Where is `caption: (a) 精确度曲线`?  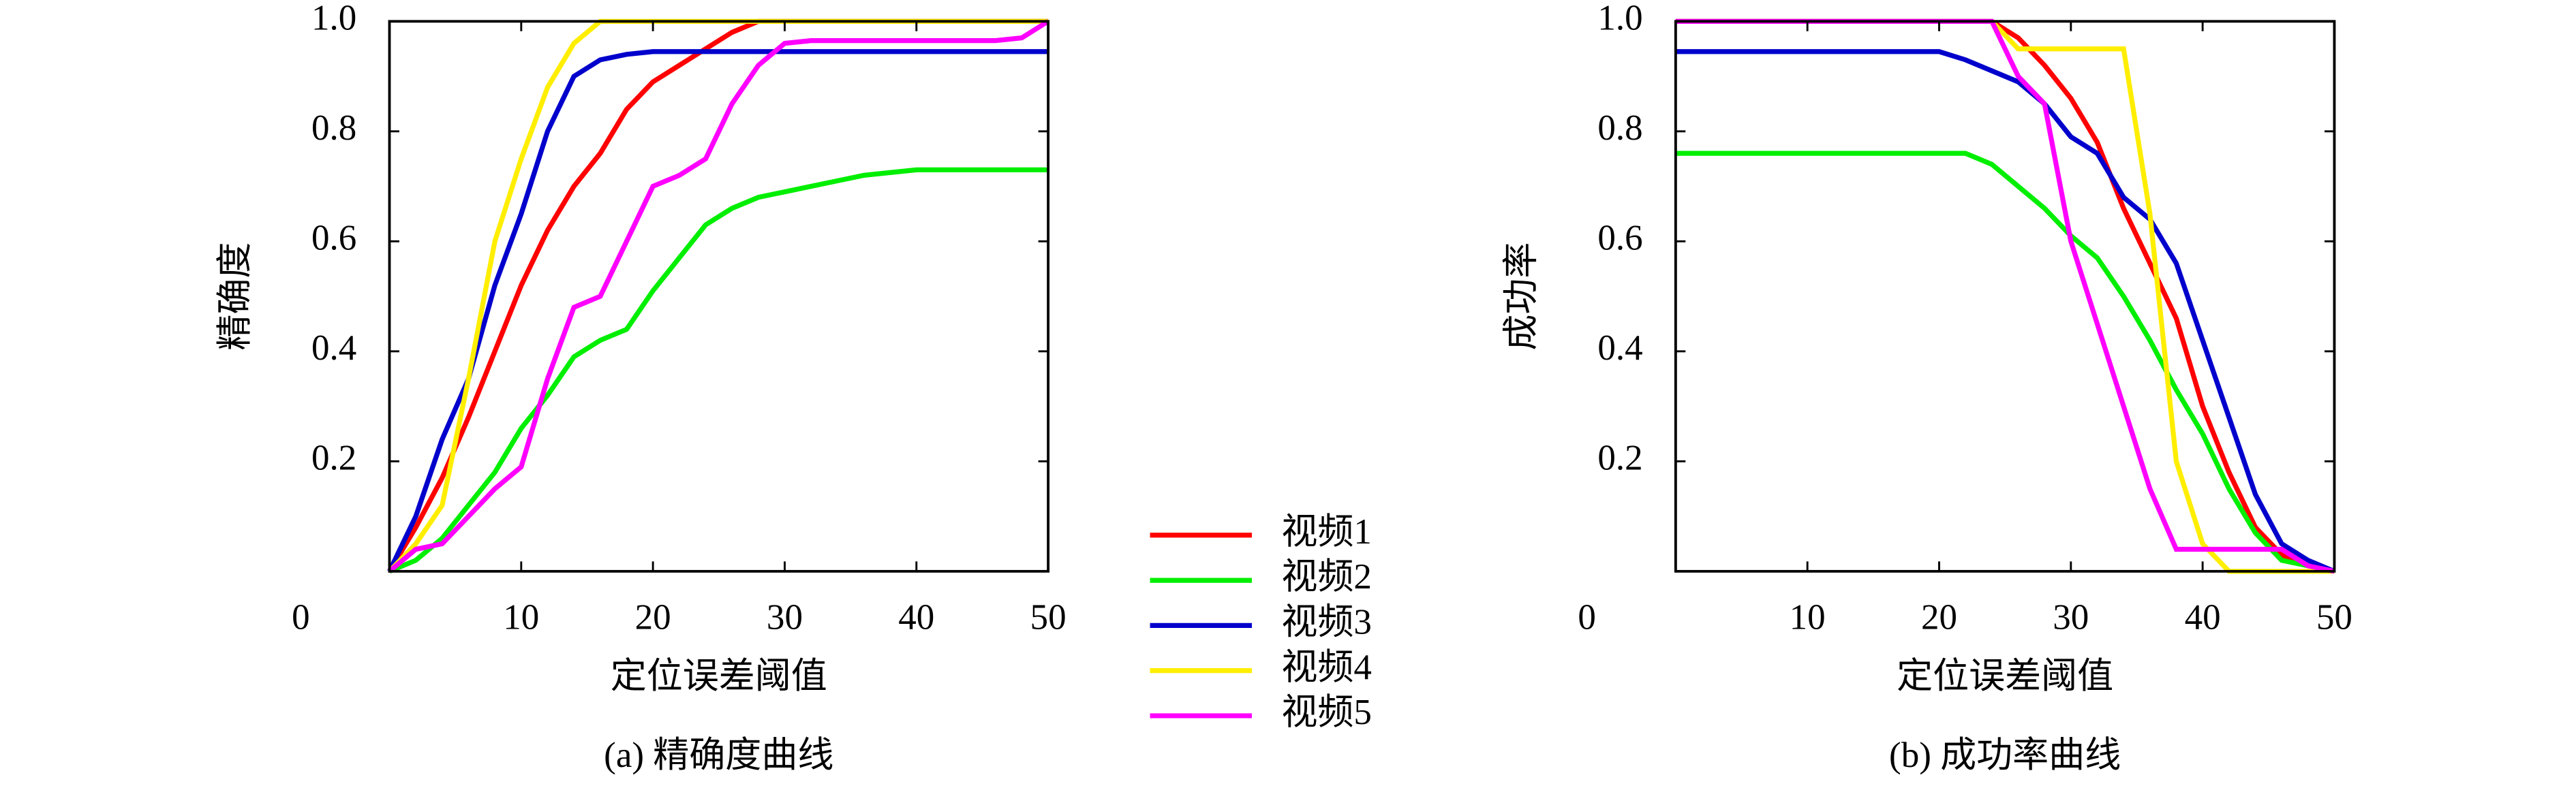
caption: (a) 精确度曲线 is located at coordinates (718, 755).